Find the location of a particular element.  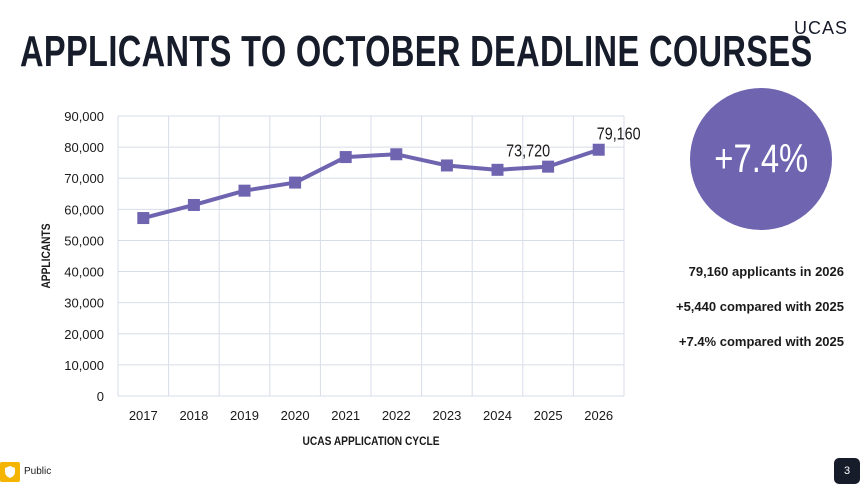

x-tick-label: 2026 is located at coordinates (598, 415).